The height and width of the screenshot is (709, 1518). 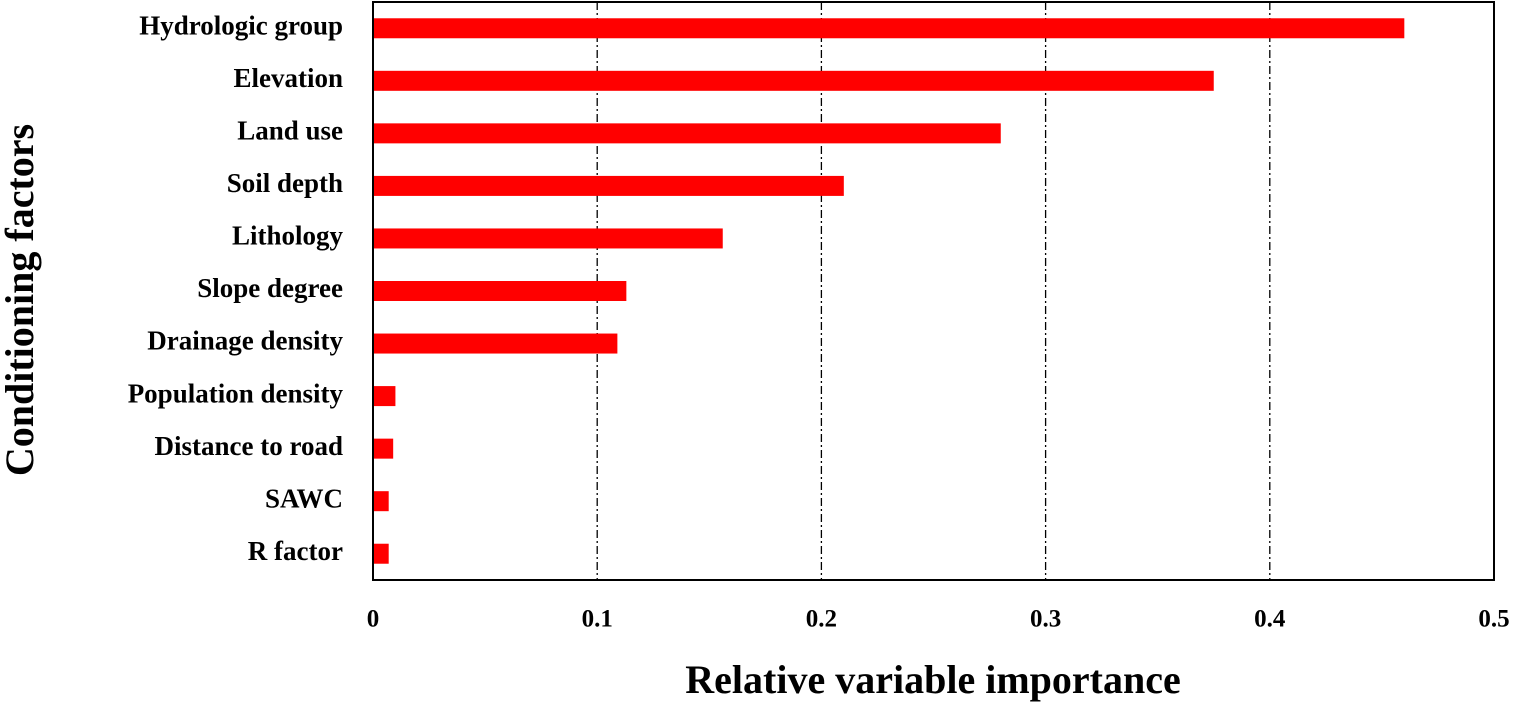 What do you see at coordinates (241, 25) in the screenshot?
I see `y-tick-label: Hydrologic group` at bounding box center [241, 25].